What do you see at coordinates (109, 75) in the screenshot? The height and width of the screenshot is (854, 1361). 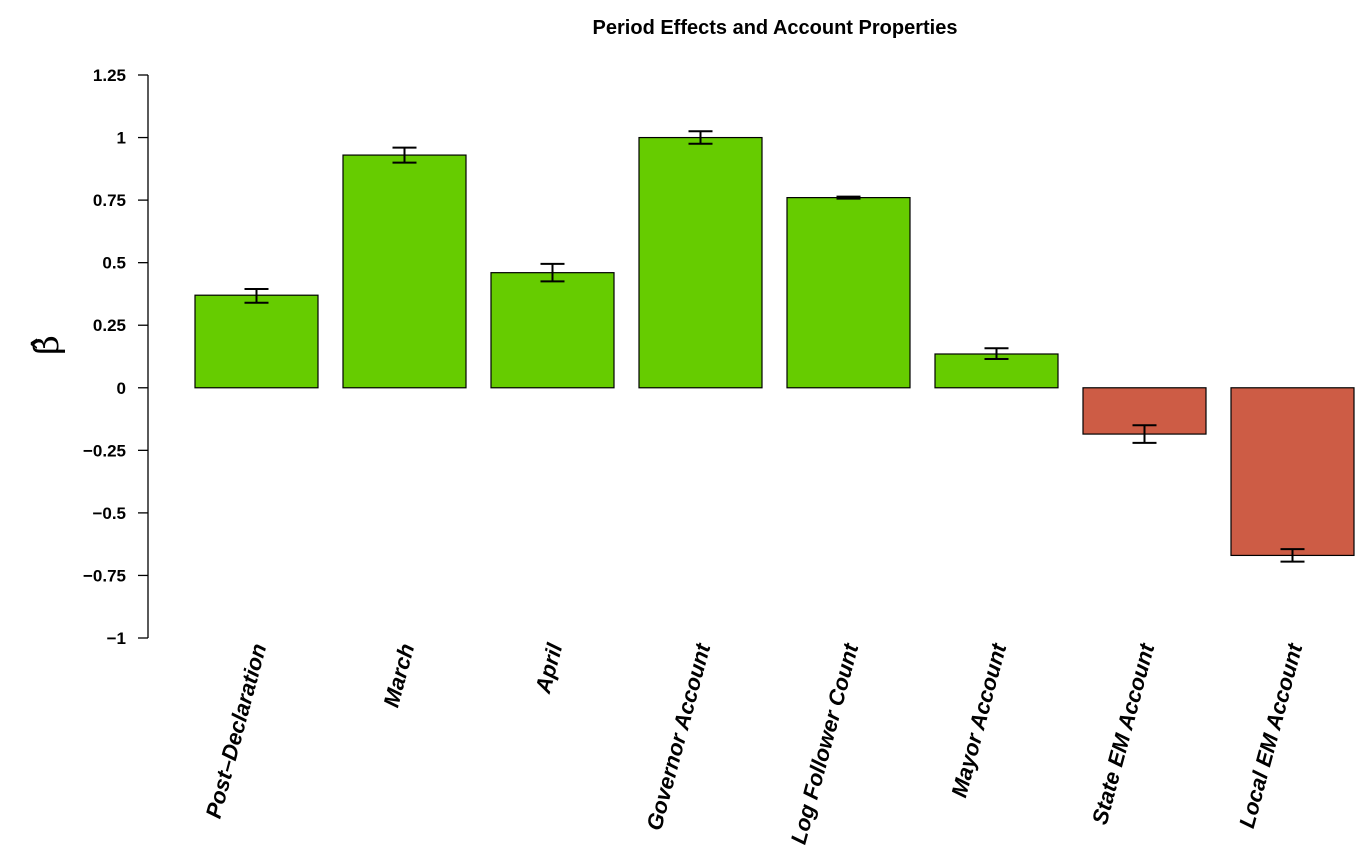 I see `y-tick-label: 1.25` at bounding box center [109, 75].